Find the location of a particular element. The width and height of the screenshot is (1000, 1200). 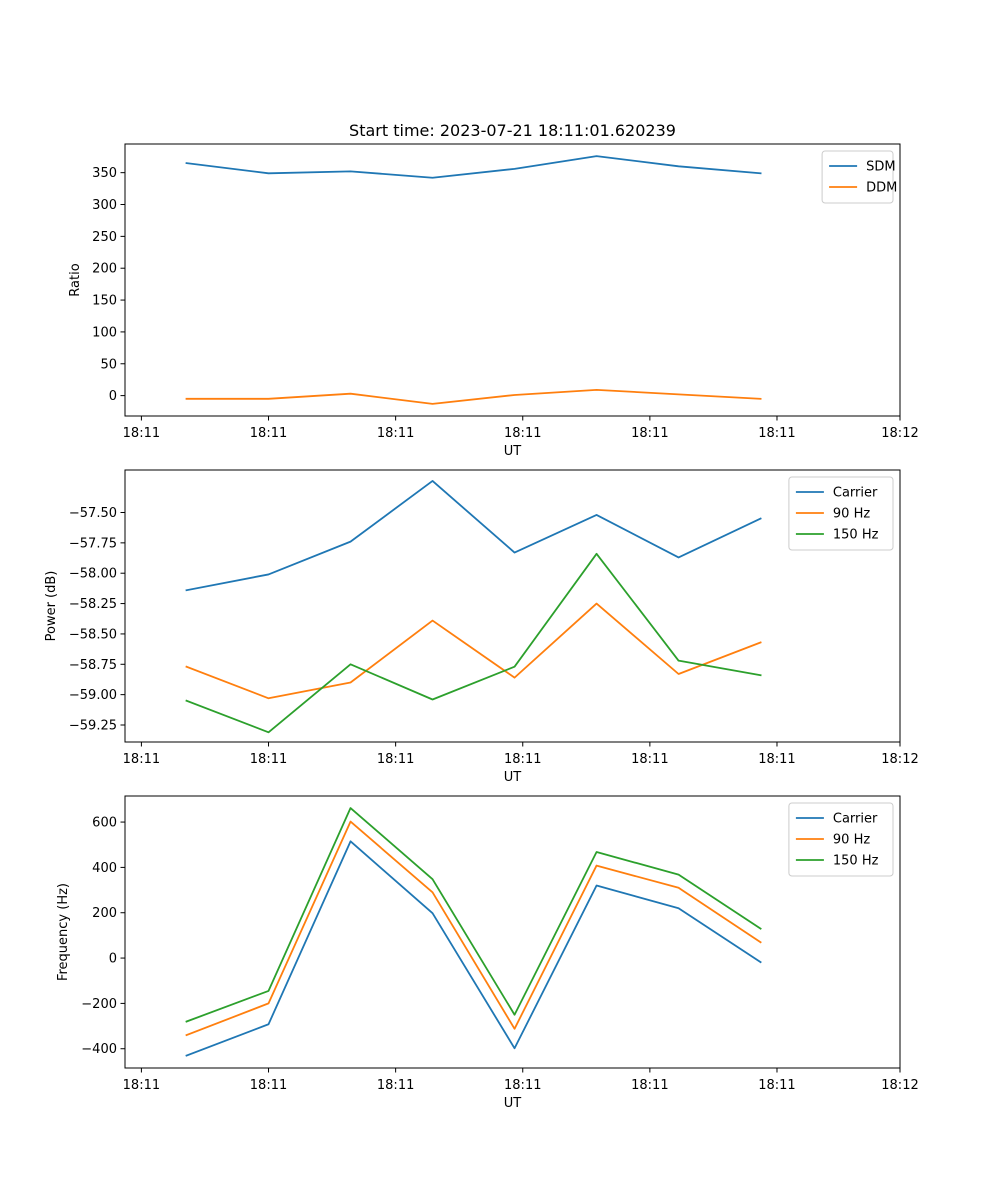

y-axis-label: Frequency (Hz) is located at coordinates (63, 932).